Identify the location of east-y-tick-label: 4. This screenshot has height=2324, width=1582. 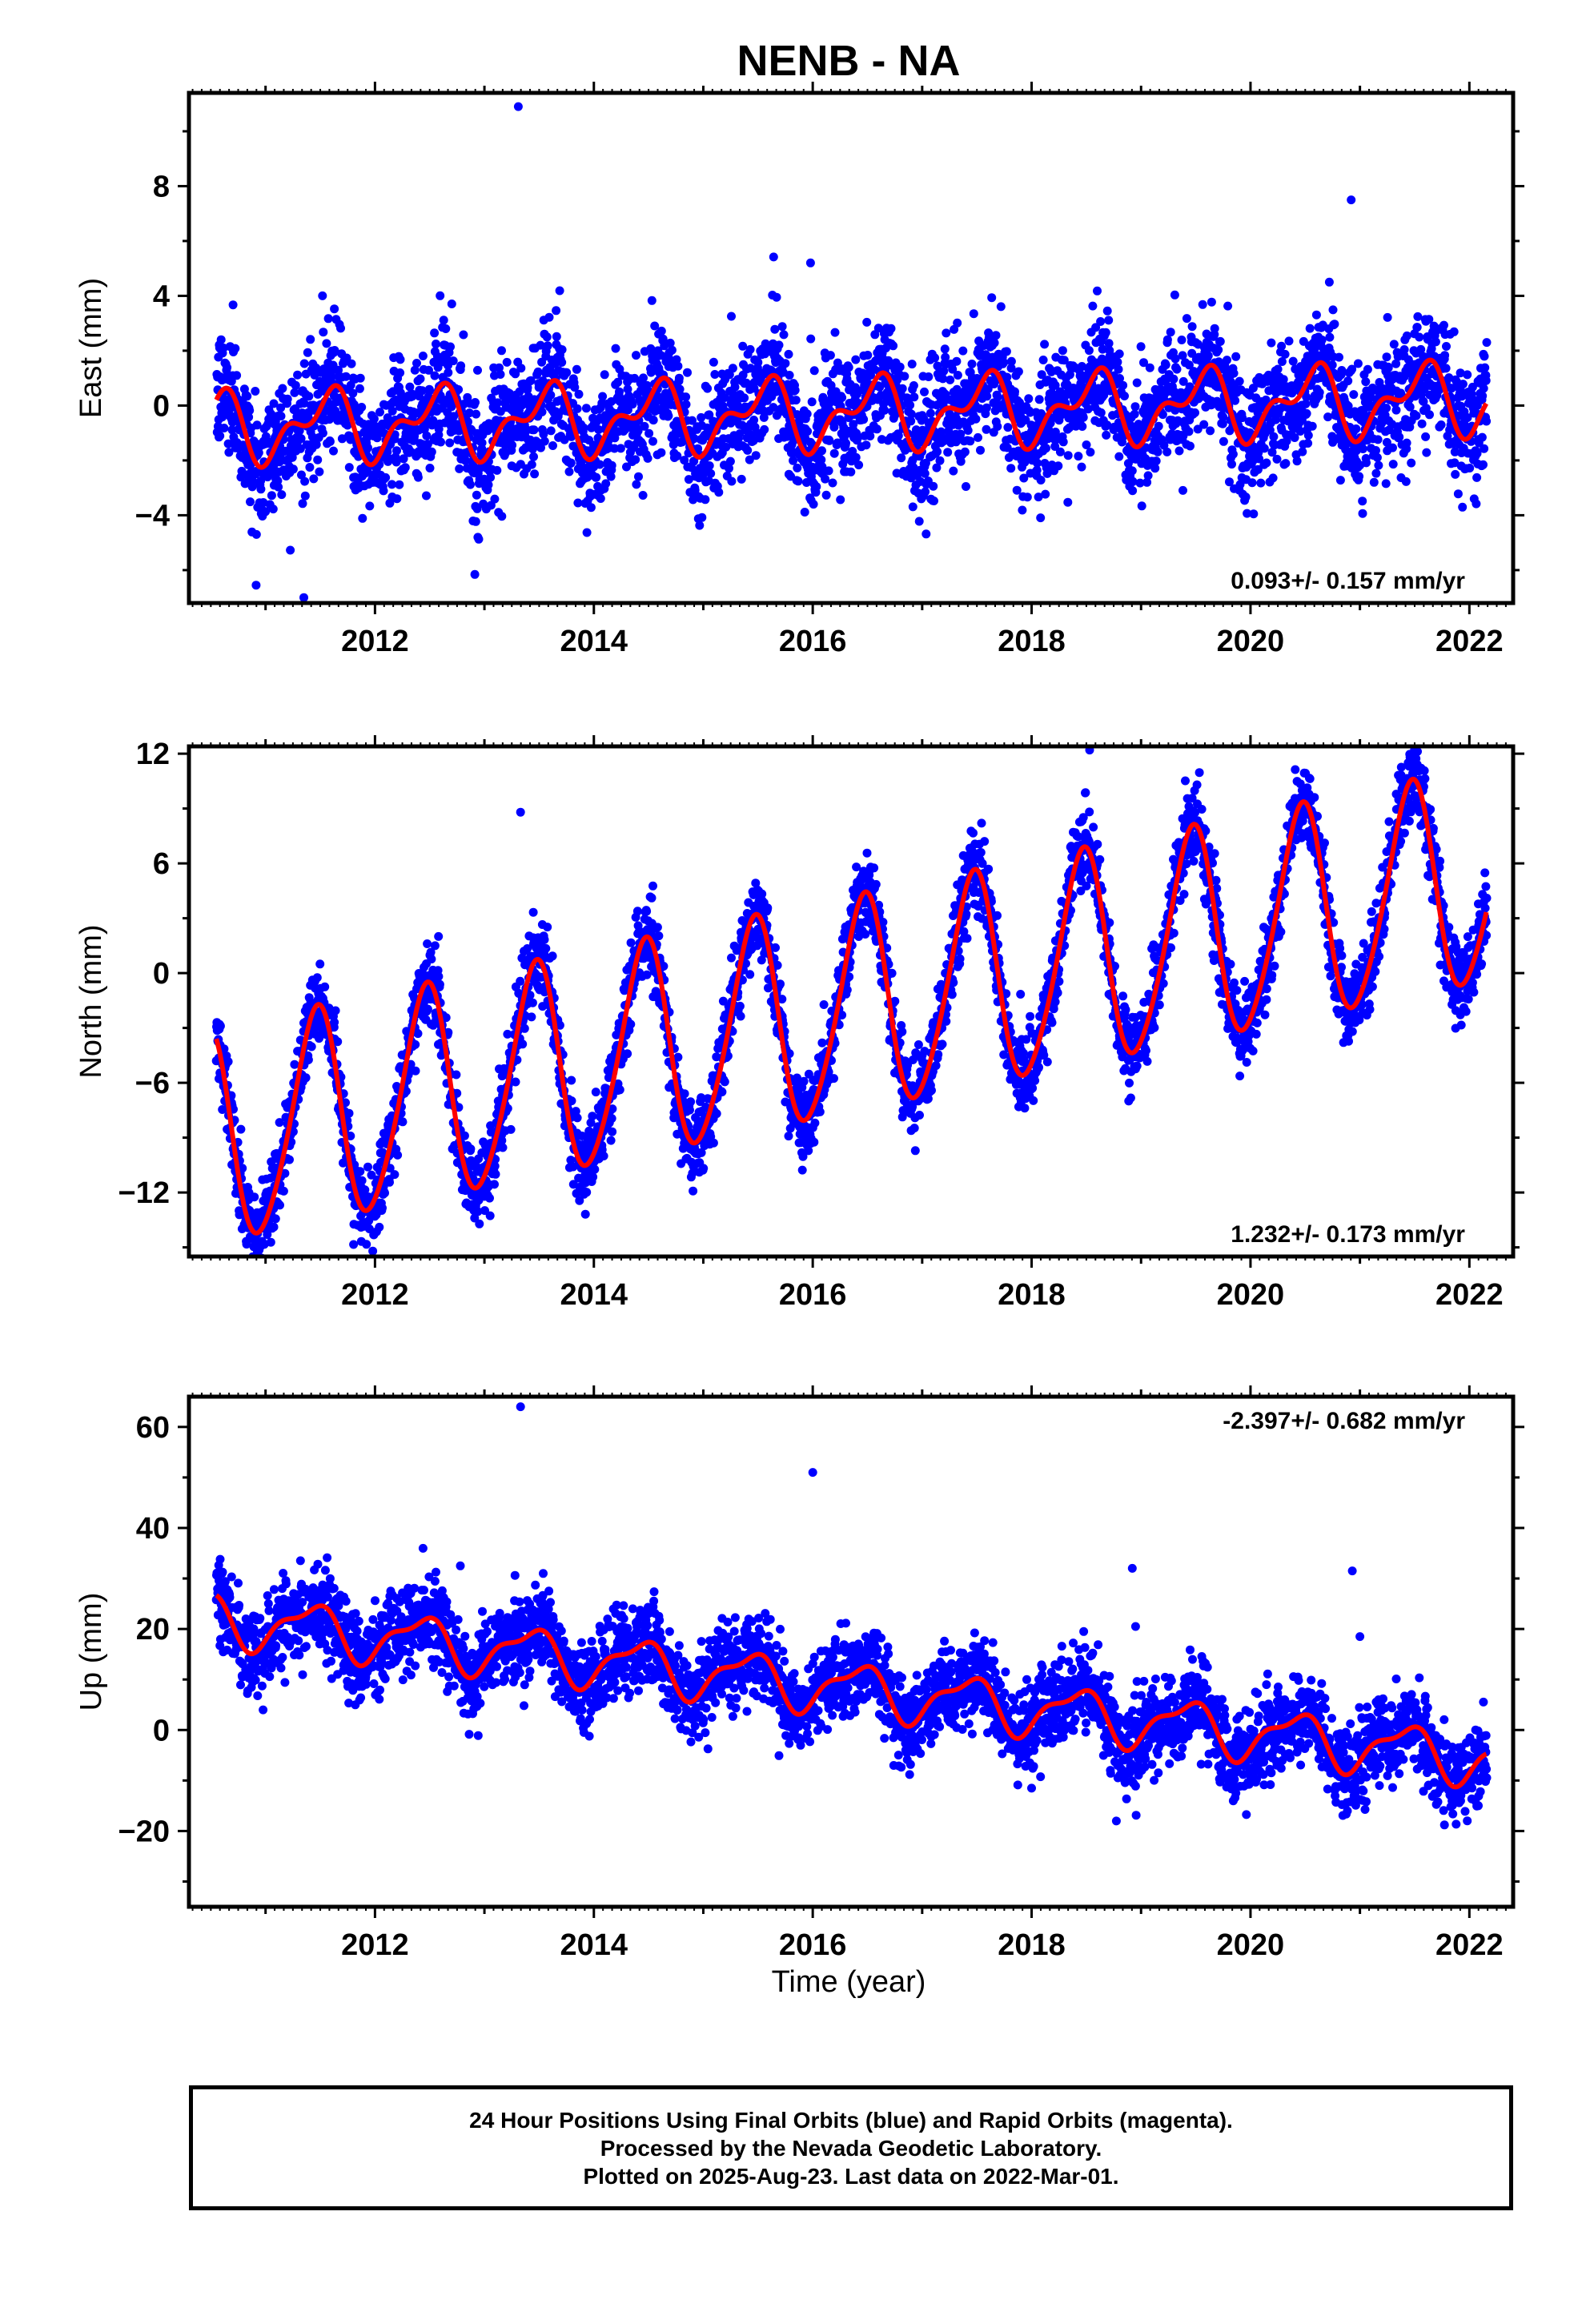
(161, 296).